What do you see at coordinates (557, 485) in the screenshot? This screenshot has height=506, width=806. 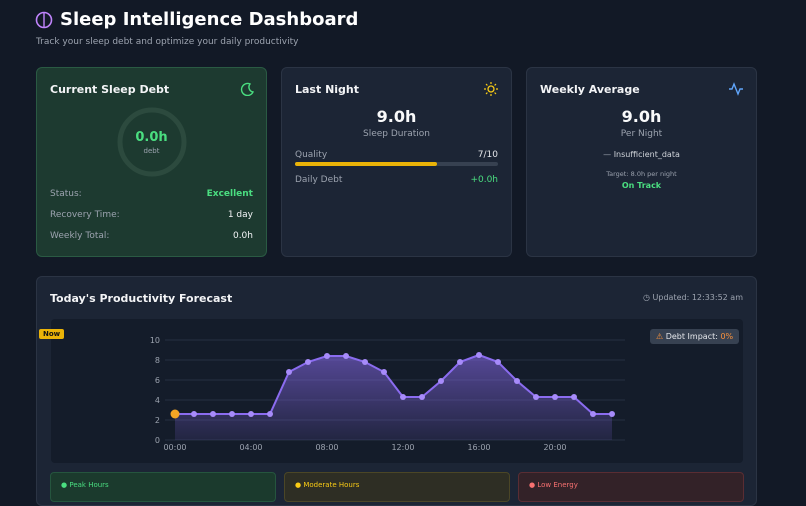 I see `legend-text: Low Energy` at bounding box center [557, 485].